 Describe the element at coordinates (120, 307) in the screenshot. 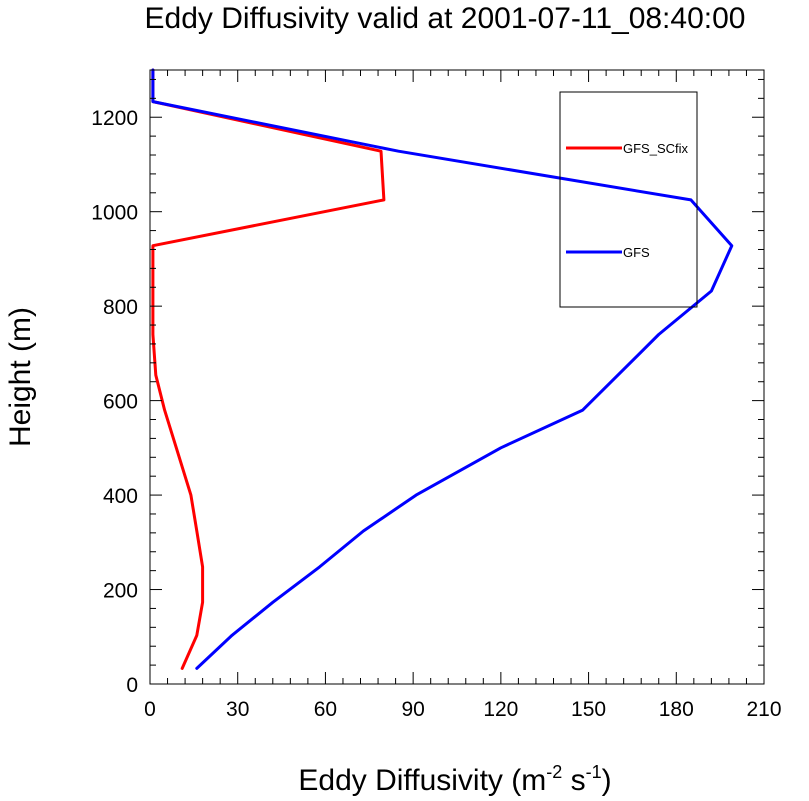

I see `y-tick-label: 800` at that location.